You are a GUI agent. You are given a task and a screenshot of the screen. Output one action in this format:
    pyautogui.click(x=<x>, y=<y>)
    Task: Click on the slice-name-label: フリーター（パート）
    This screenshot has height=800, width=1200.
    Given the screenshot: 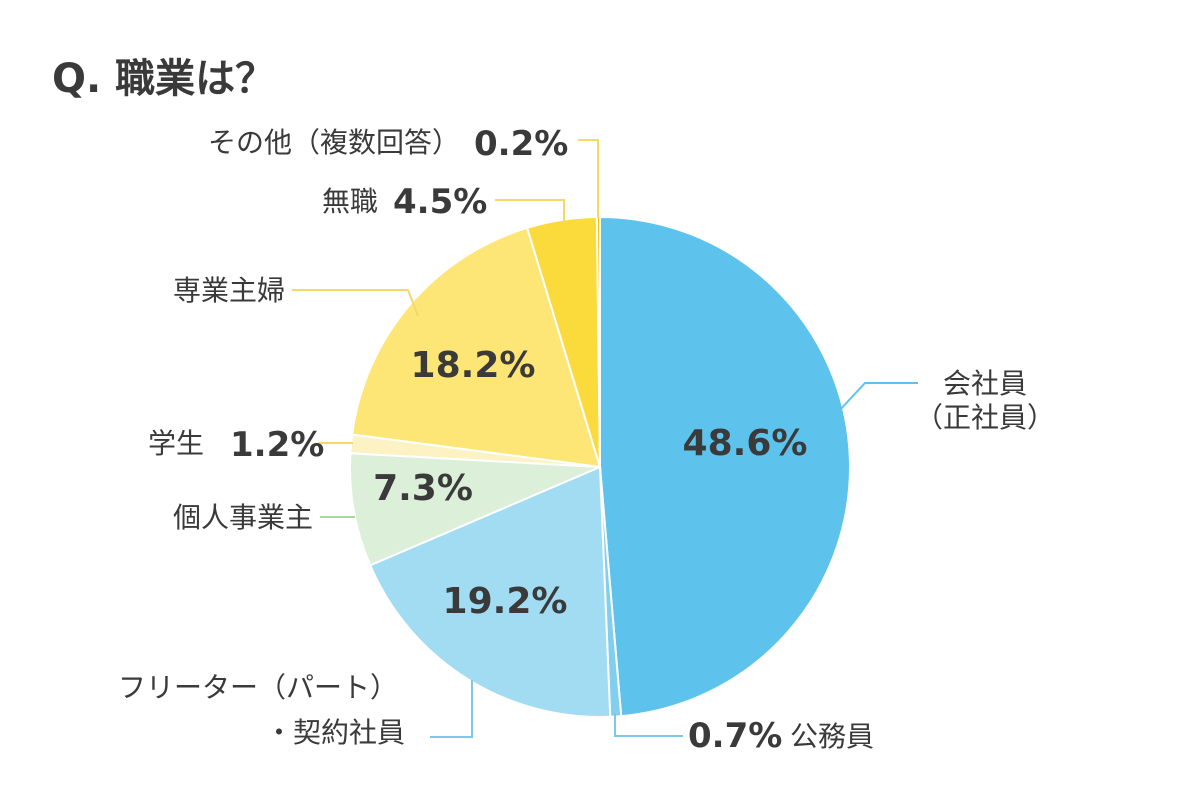 What is the action you would take?
    pyautogui.click(x=258, y=687)
    